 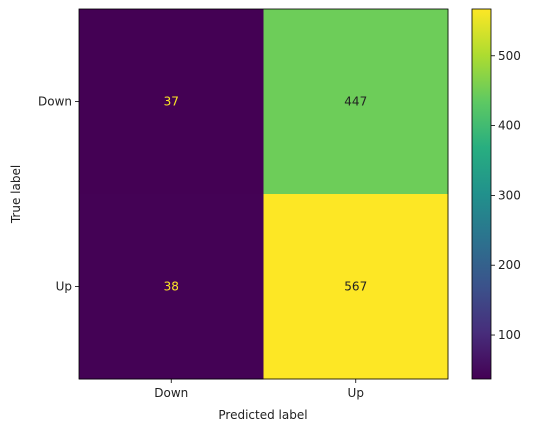 I want to click on x-tick-label: Up, so click(x=356, y=393).